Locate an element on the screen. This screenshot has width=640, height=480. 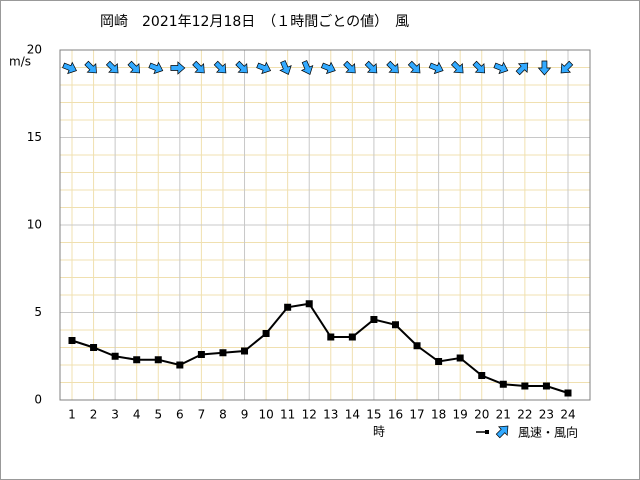
x-tick-label: 1 is located at coordinates (72, 415).